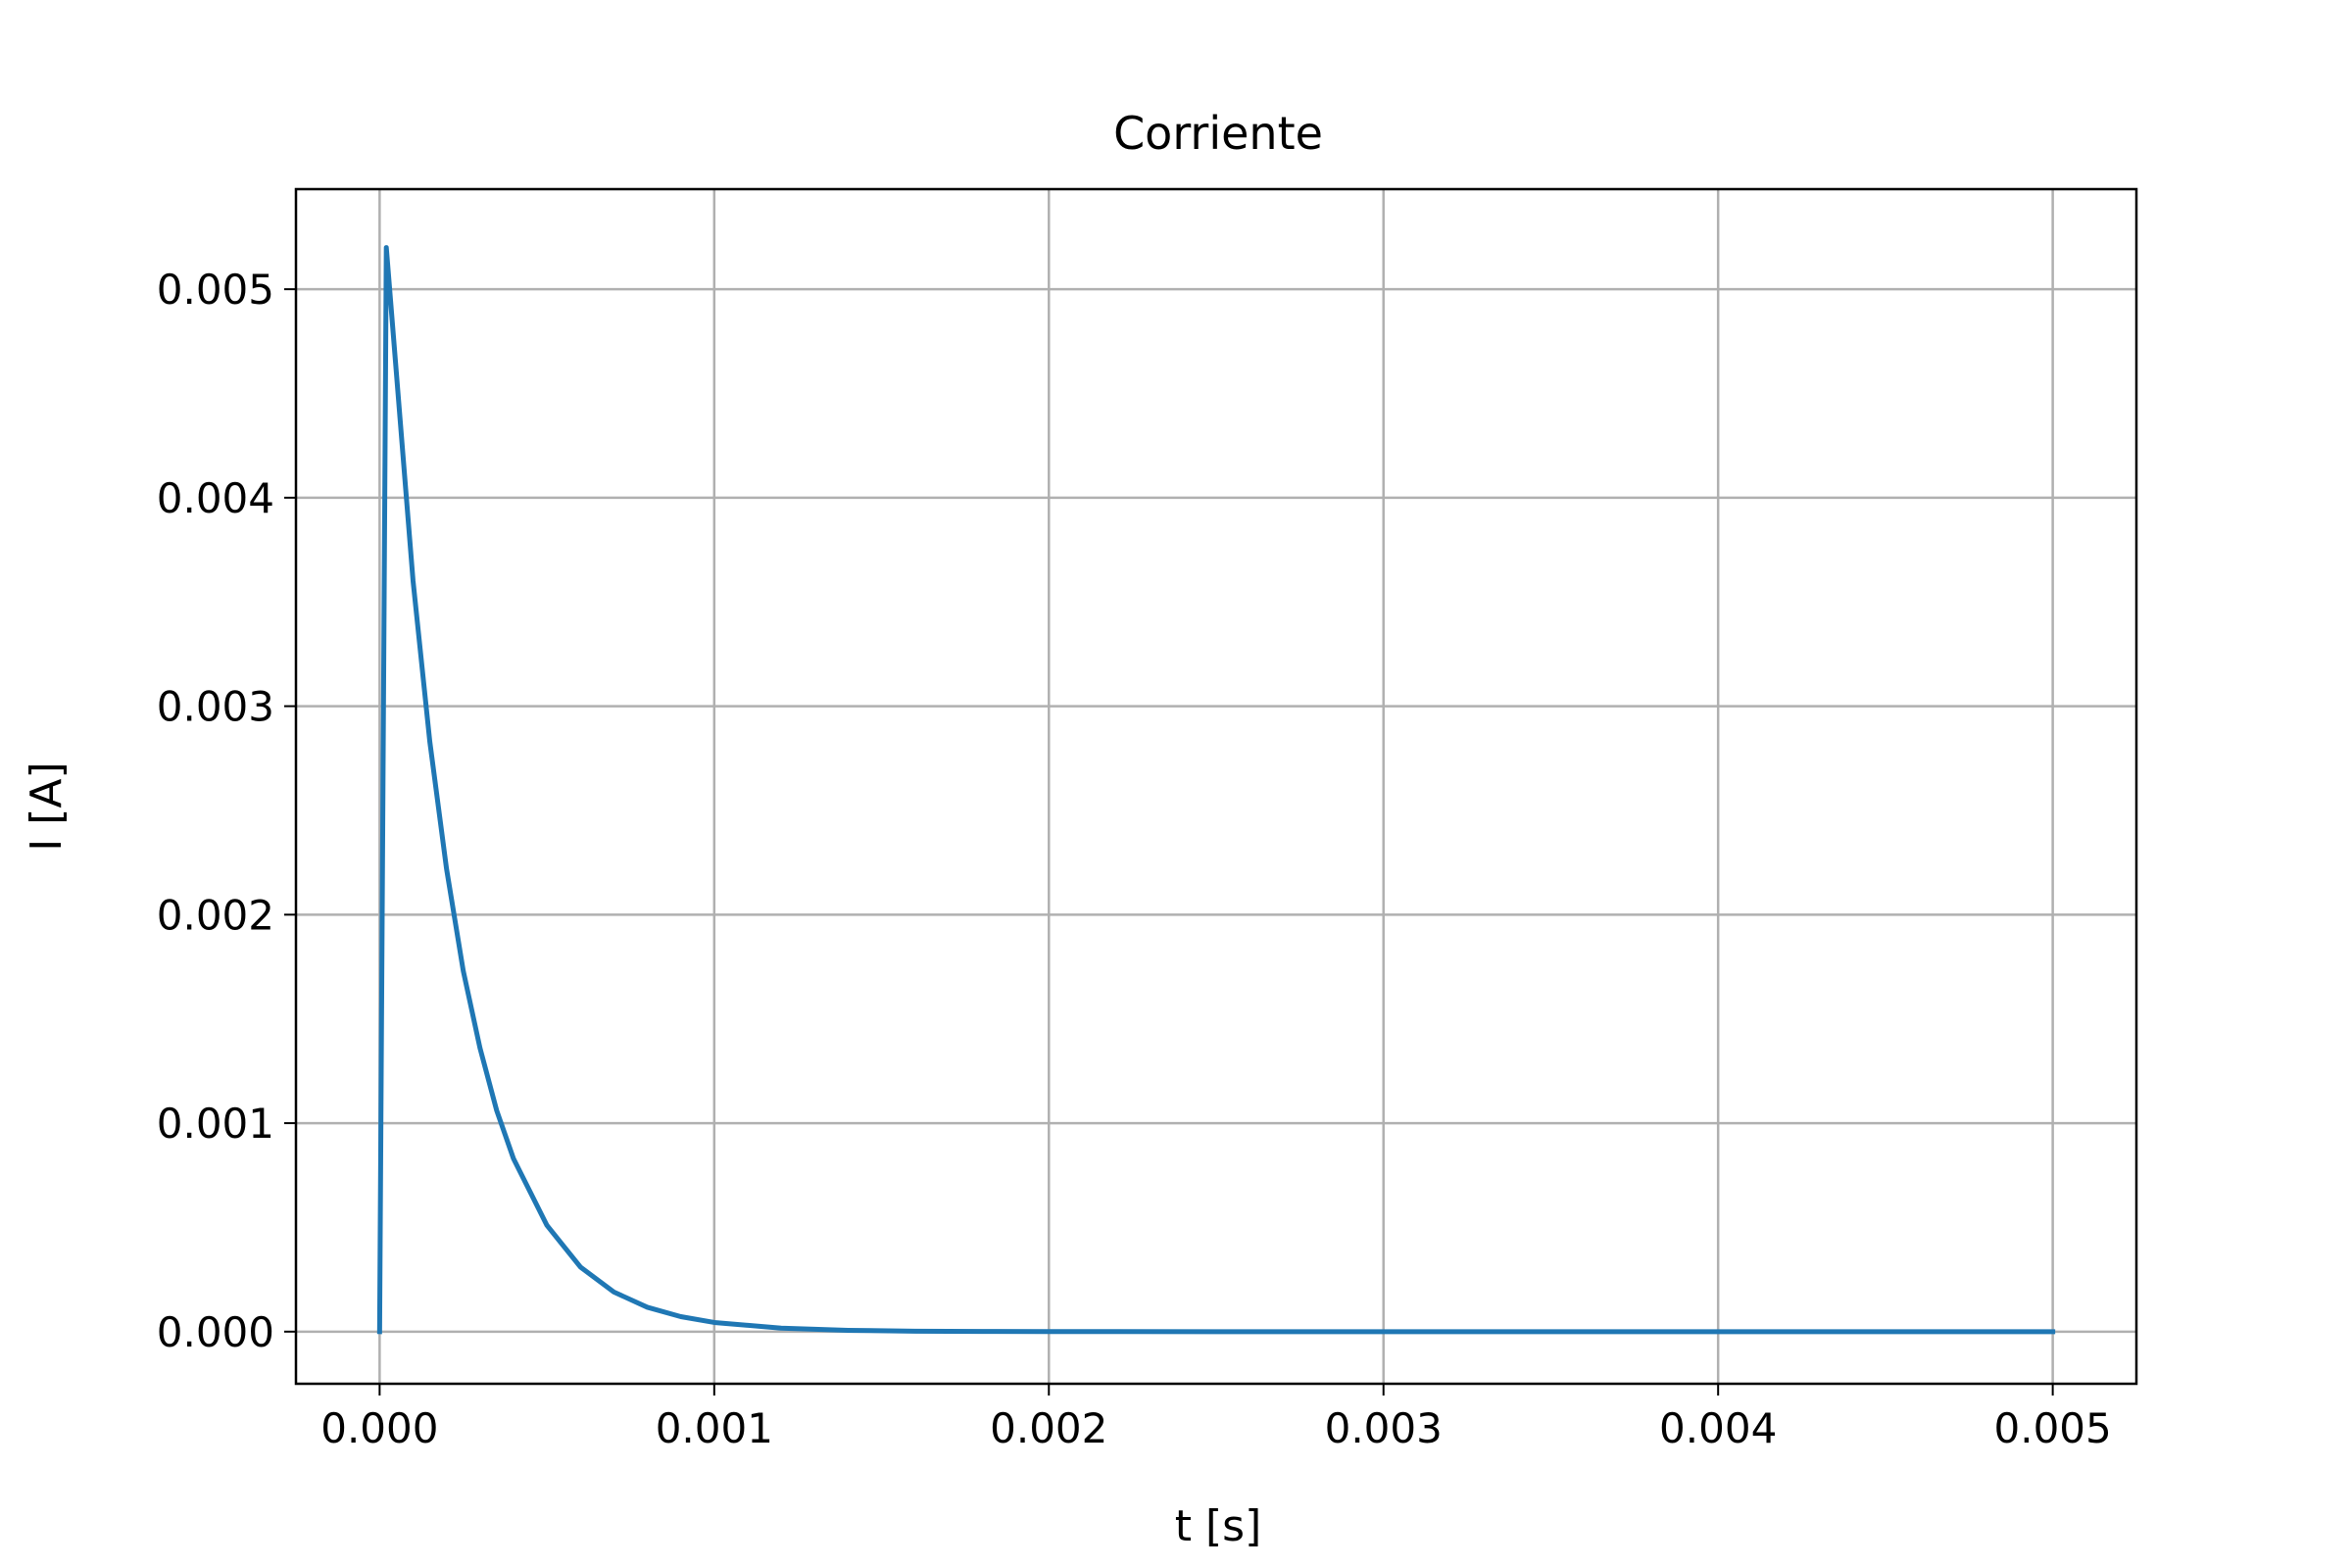  I want to click on y-tick-label: 0.005, so click(215, 290).